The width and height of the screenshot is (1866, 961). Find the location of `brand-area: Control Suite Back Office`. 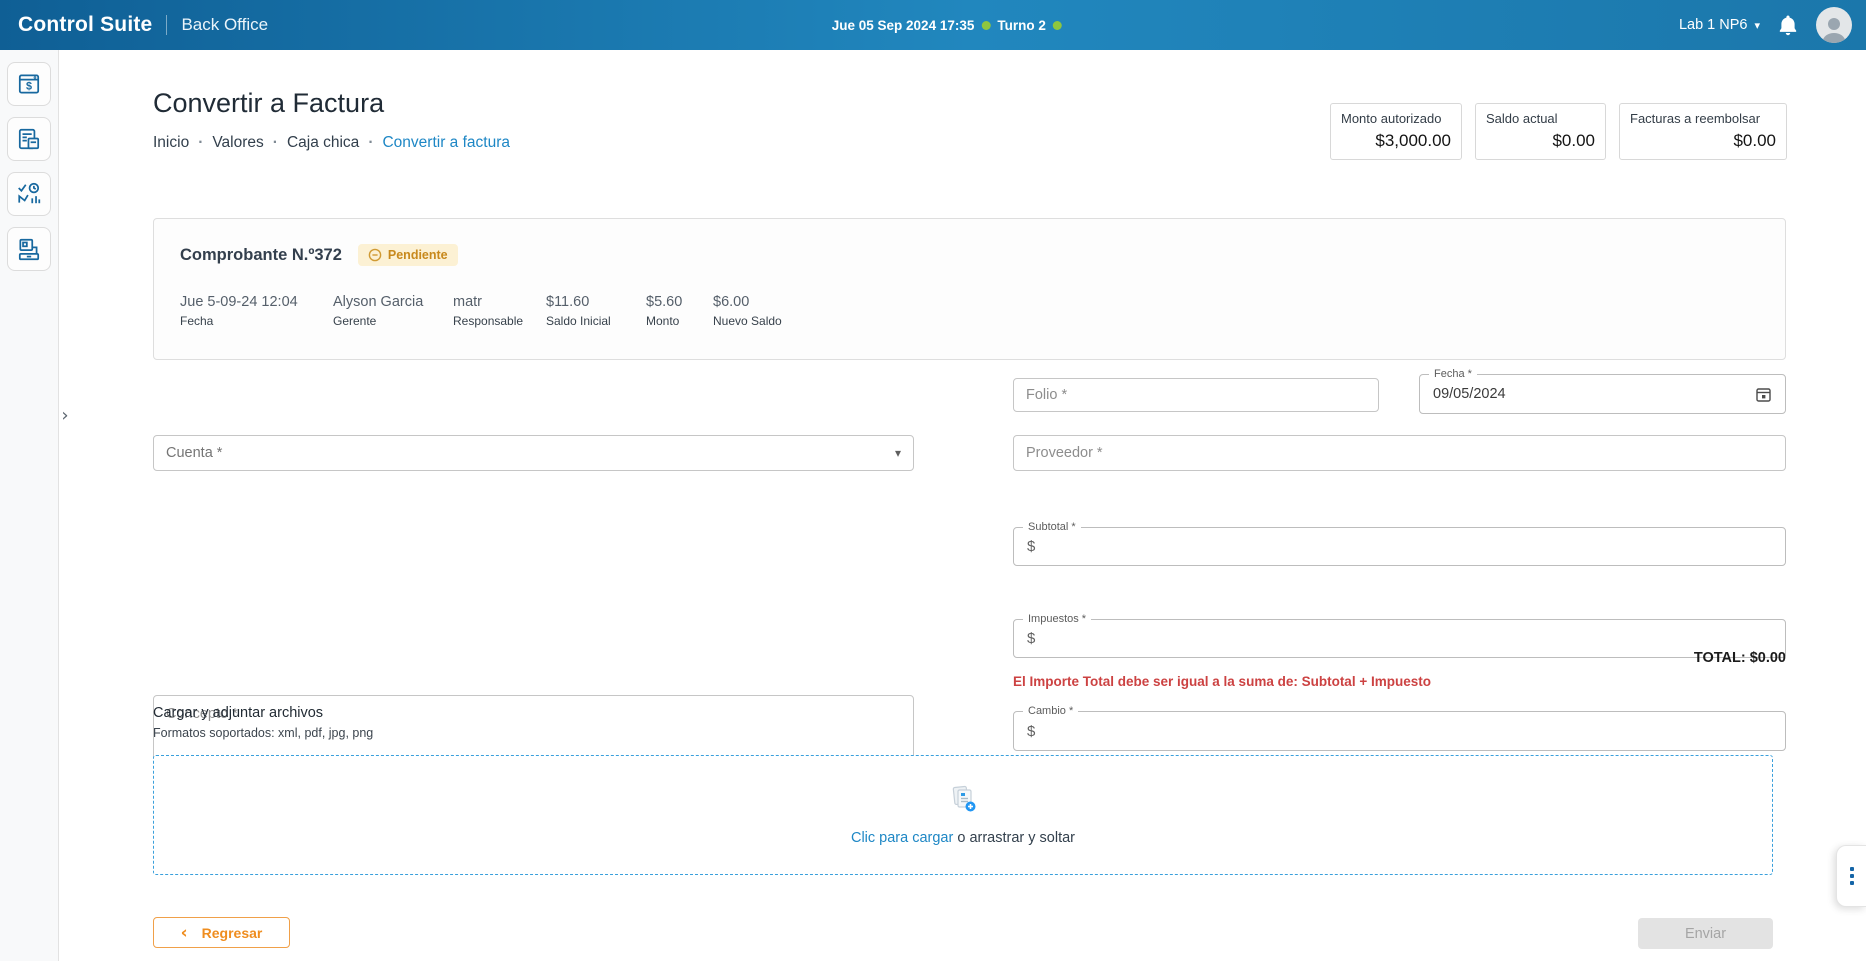

brand-area: Control Suite Back Office is located at coordinates (134, 25).